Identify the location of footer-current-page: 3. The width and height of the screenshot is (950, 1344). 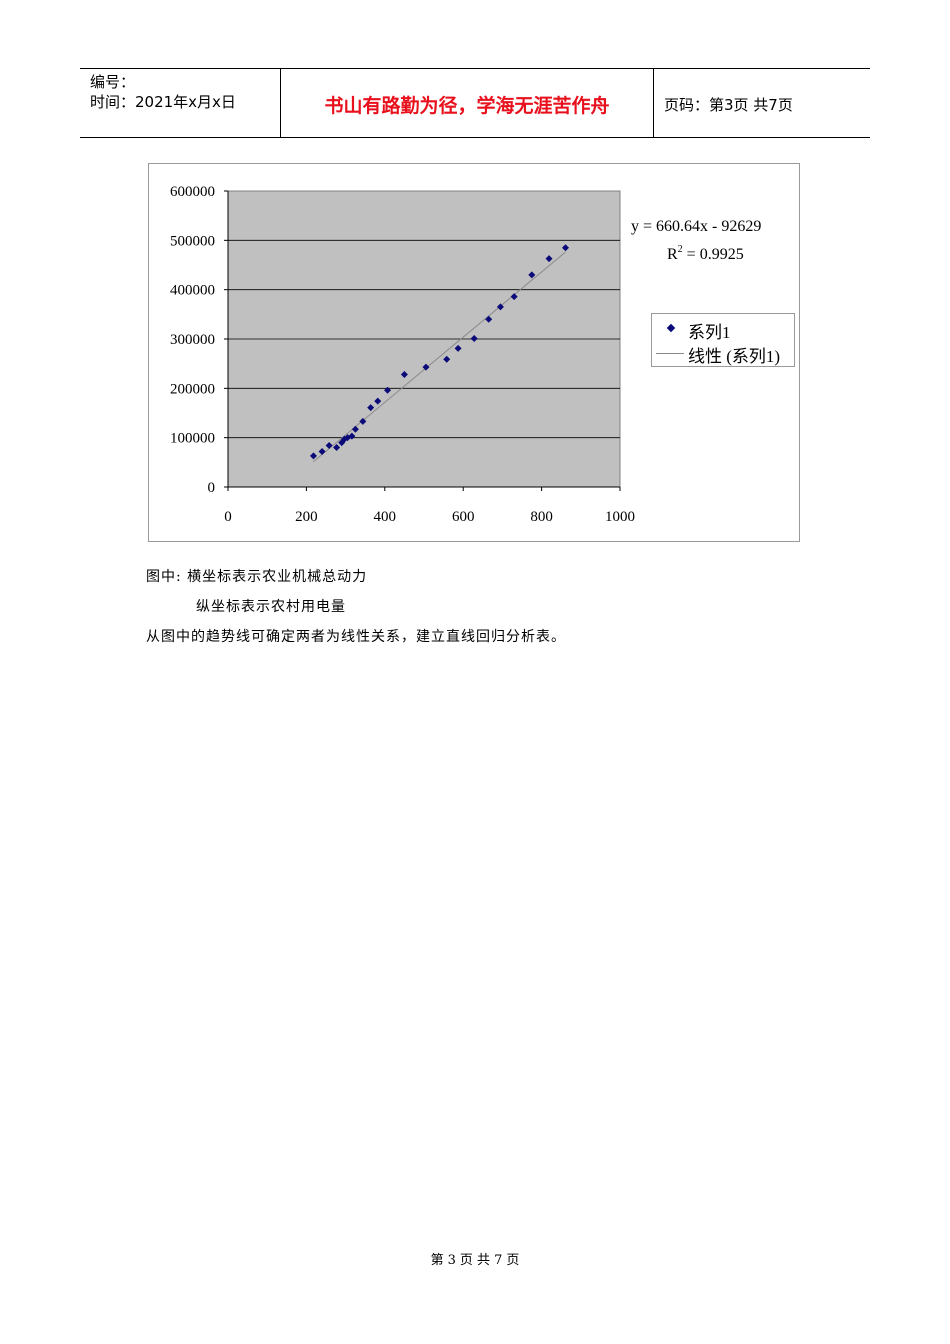
(451, 1260).